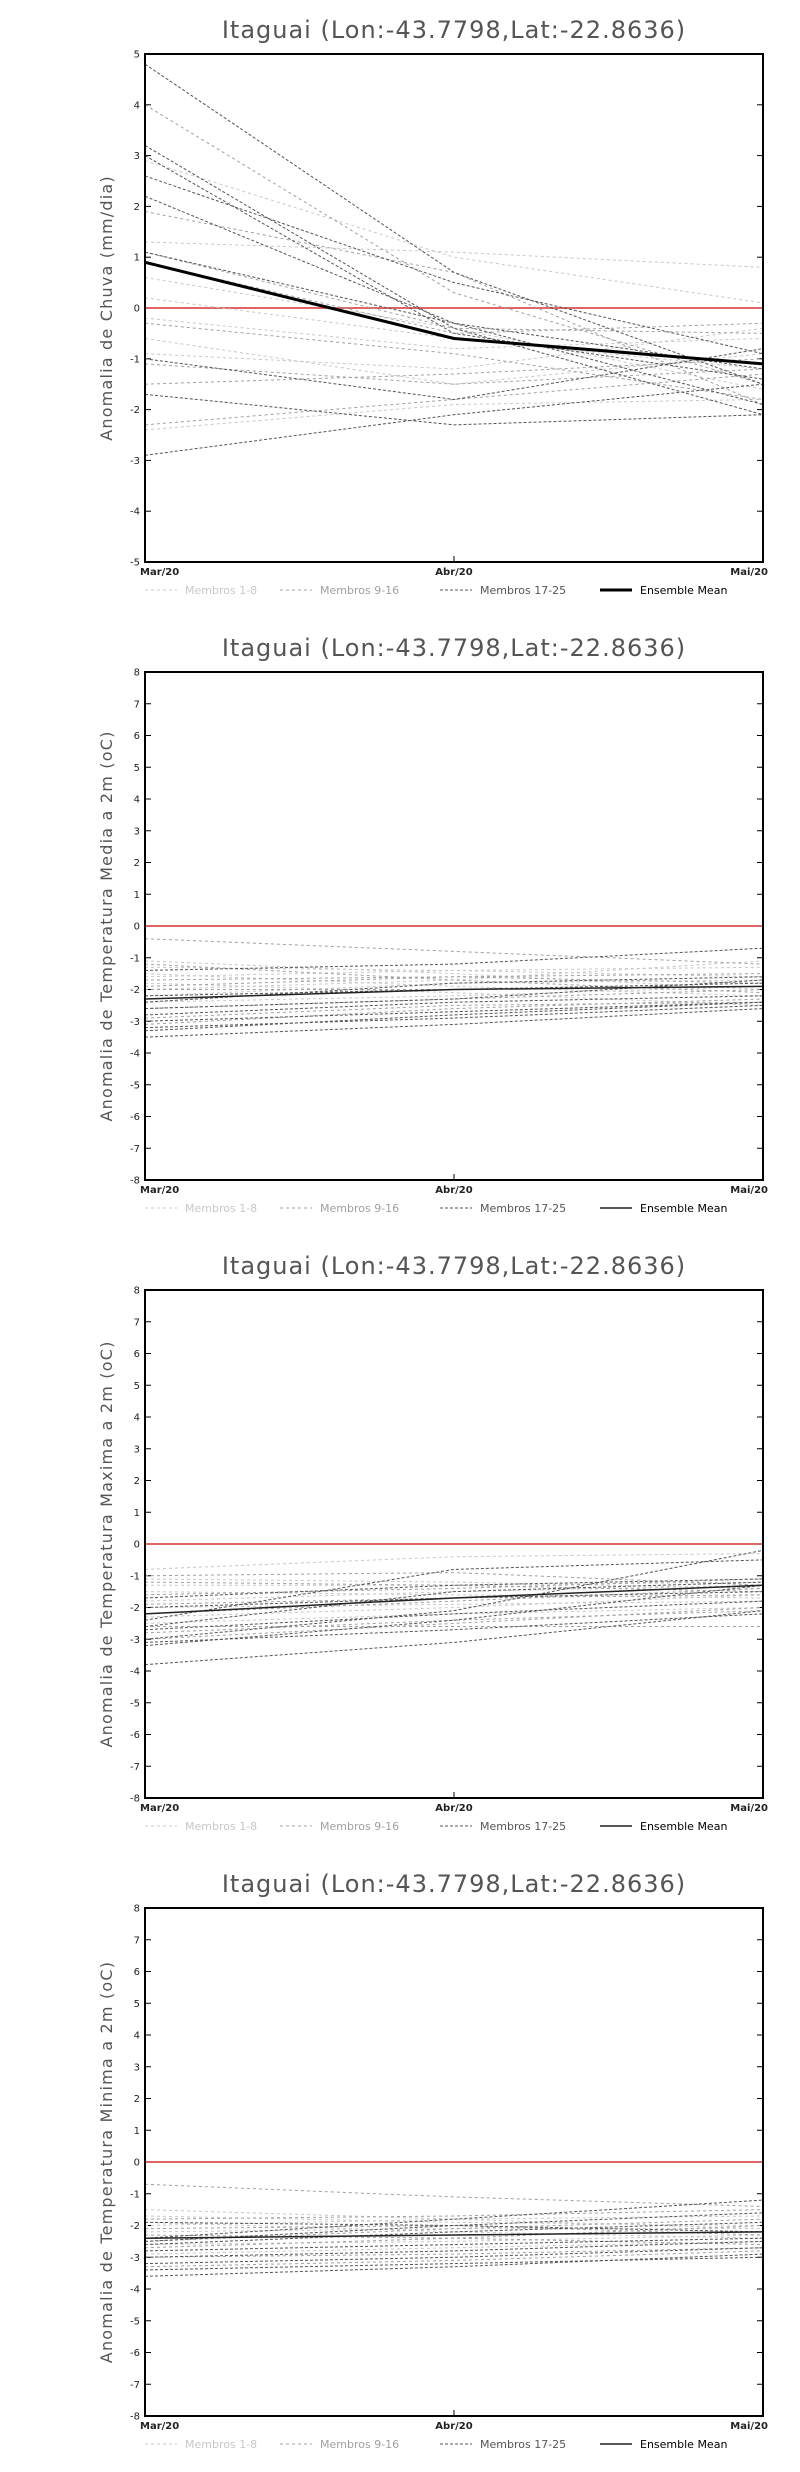 The width and height of the screenshot is (800, 2472). Describe the element at coordinates (137, 800) in the screenshot. I see `y-tick-label: 4` at that location.